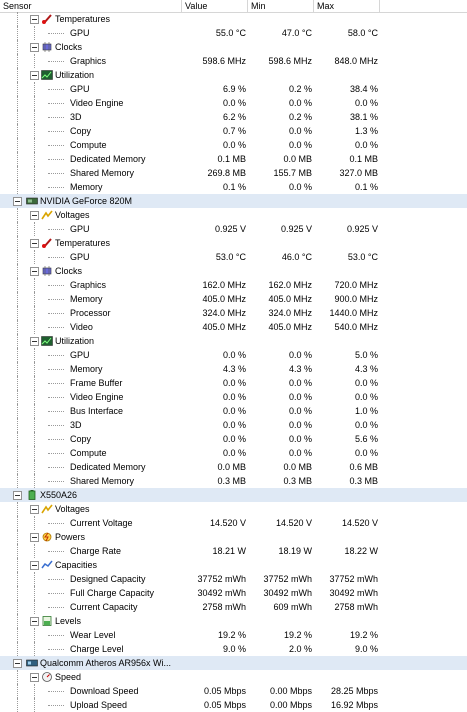 Image resolution: width=467 pixels, height=712 pixels. I want to click on sensor-row: GPU 6.9 % 0.2 % 38.4 %, so click(233, 89).